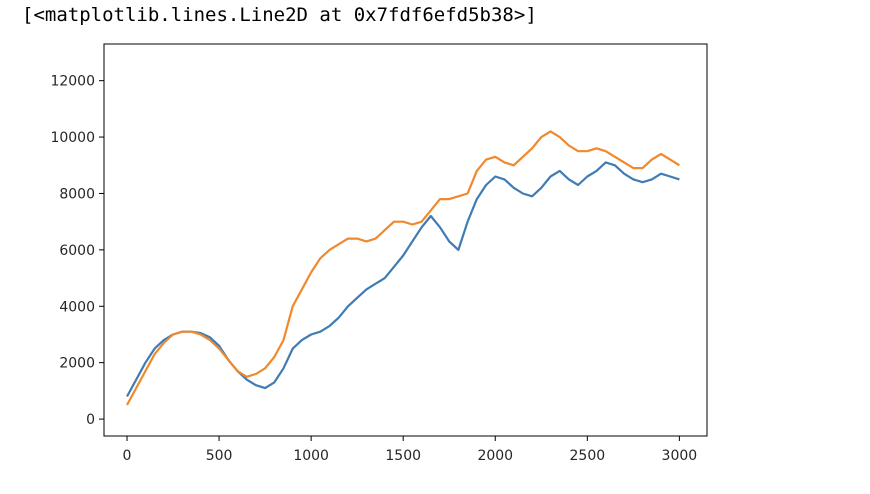  I want to click on x-tick-label: 500, so click(219, 456).